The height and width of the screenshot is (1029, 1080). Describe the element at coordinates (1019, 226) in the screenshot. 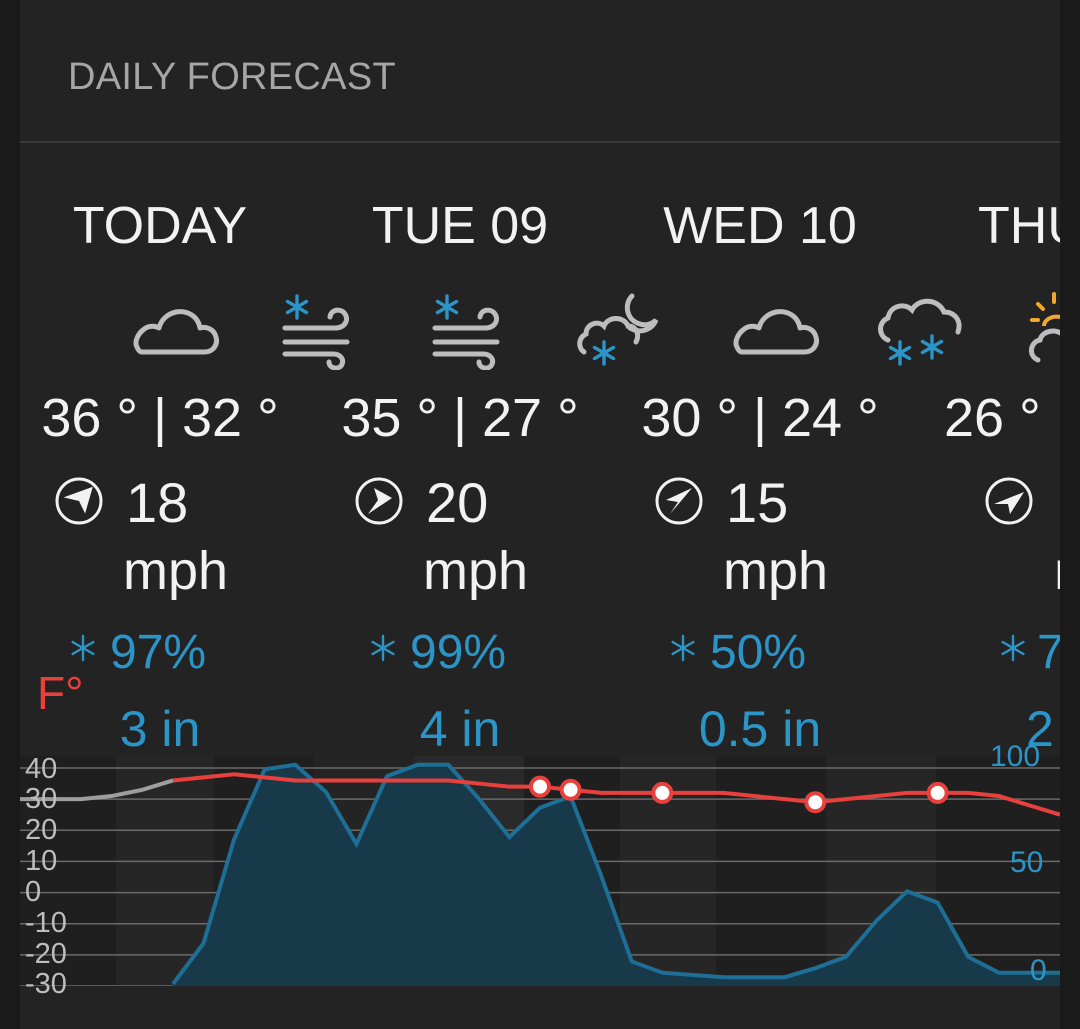

I see `day-name: THU` at that location.